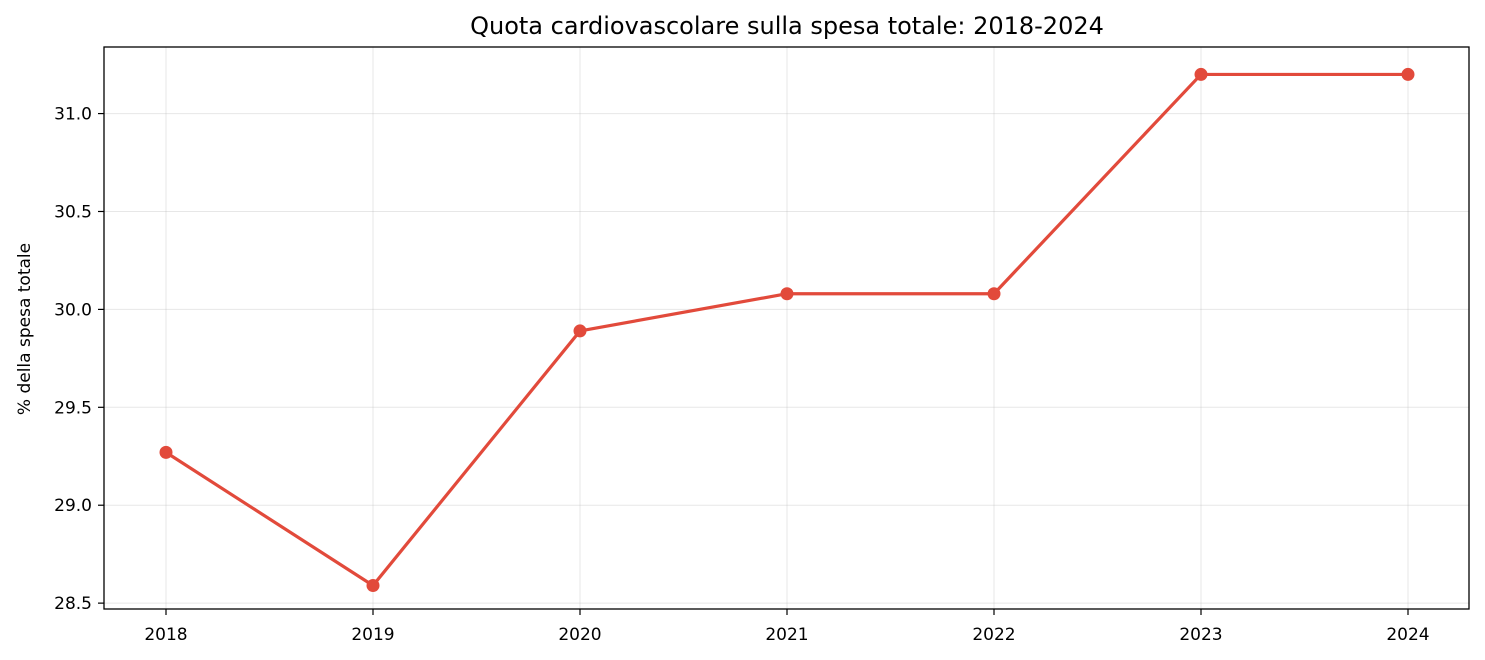 Image resolution: width=1485 pixels, height=660 pixels. Describe the element at coordinates (1407, 635) in the screenshot. I see `x-tick-label: 2024` at that location.